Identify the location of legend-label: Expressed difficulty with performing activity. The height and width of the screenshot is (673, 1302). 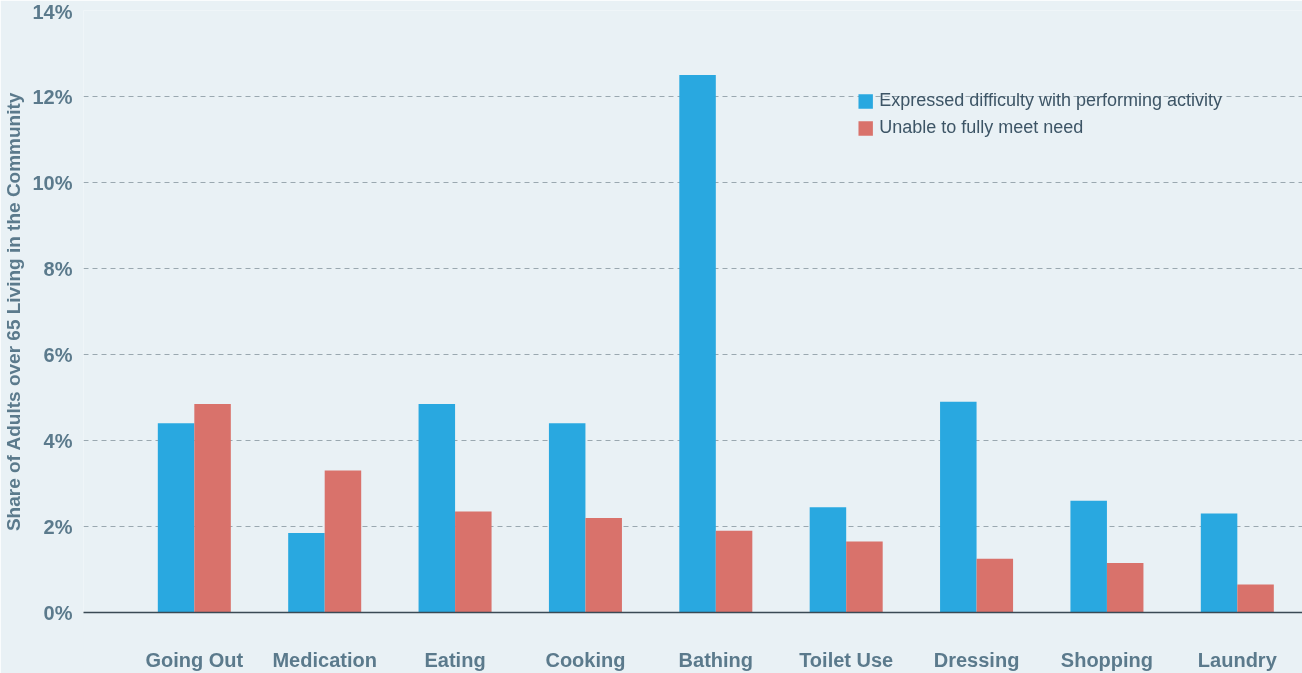
(1050, 100).